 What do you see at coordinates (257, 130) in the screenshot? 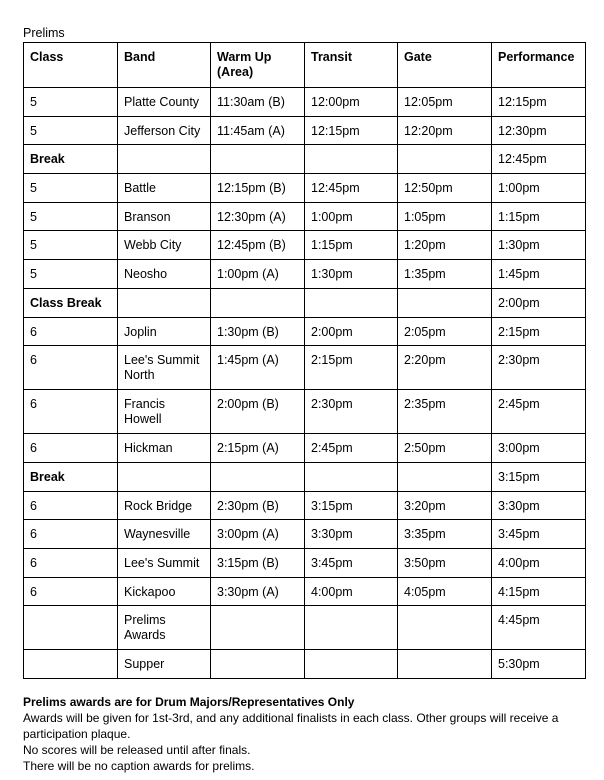
I see `cell-warm-up: 11:45am (A)` at bounding box center [257, 130].